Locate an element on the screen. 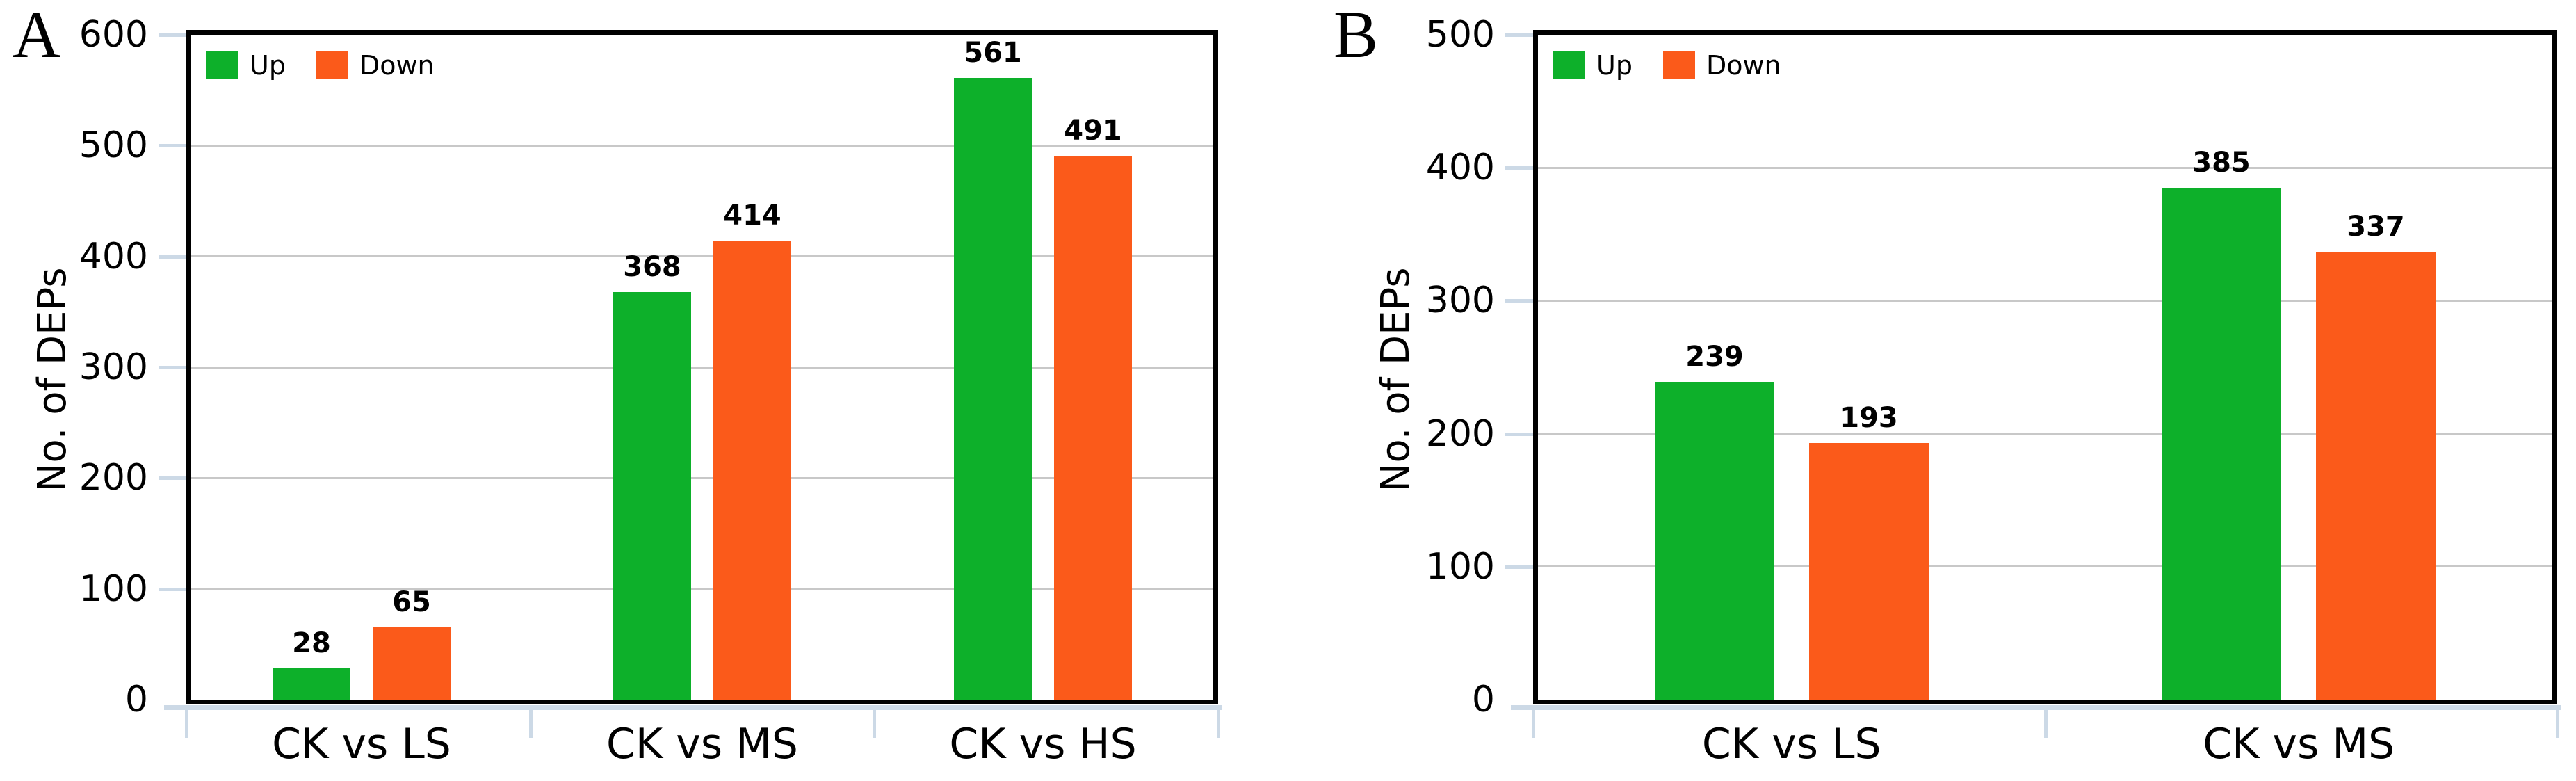 The width and height of the screenshot is (2576, 781). bar-value-label: 561 is located at coordinates (993, 53).